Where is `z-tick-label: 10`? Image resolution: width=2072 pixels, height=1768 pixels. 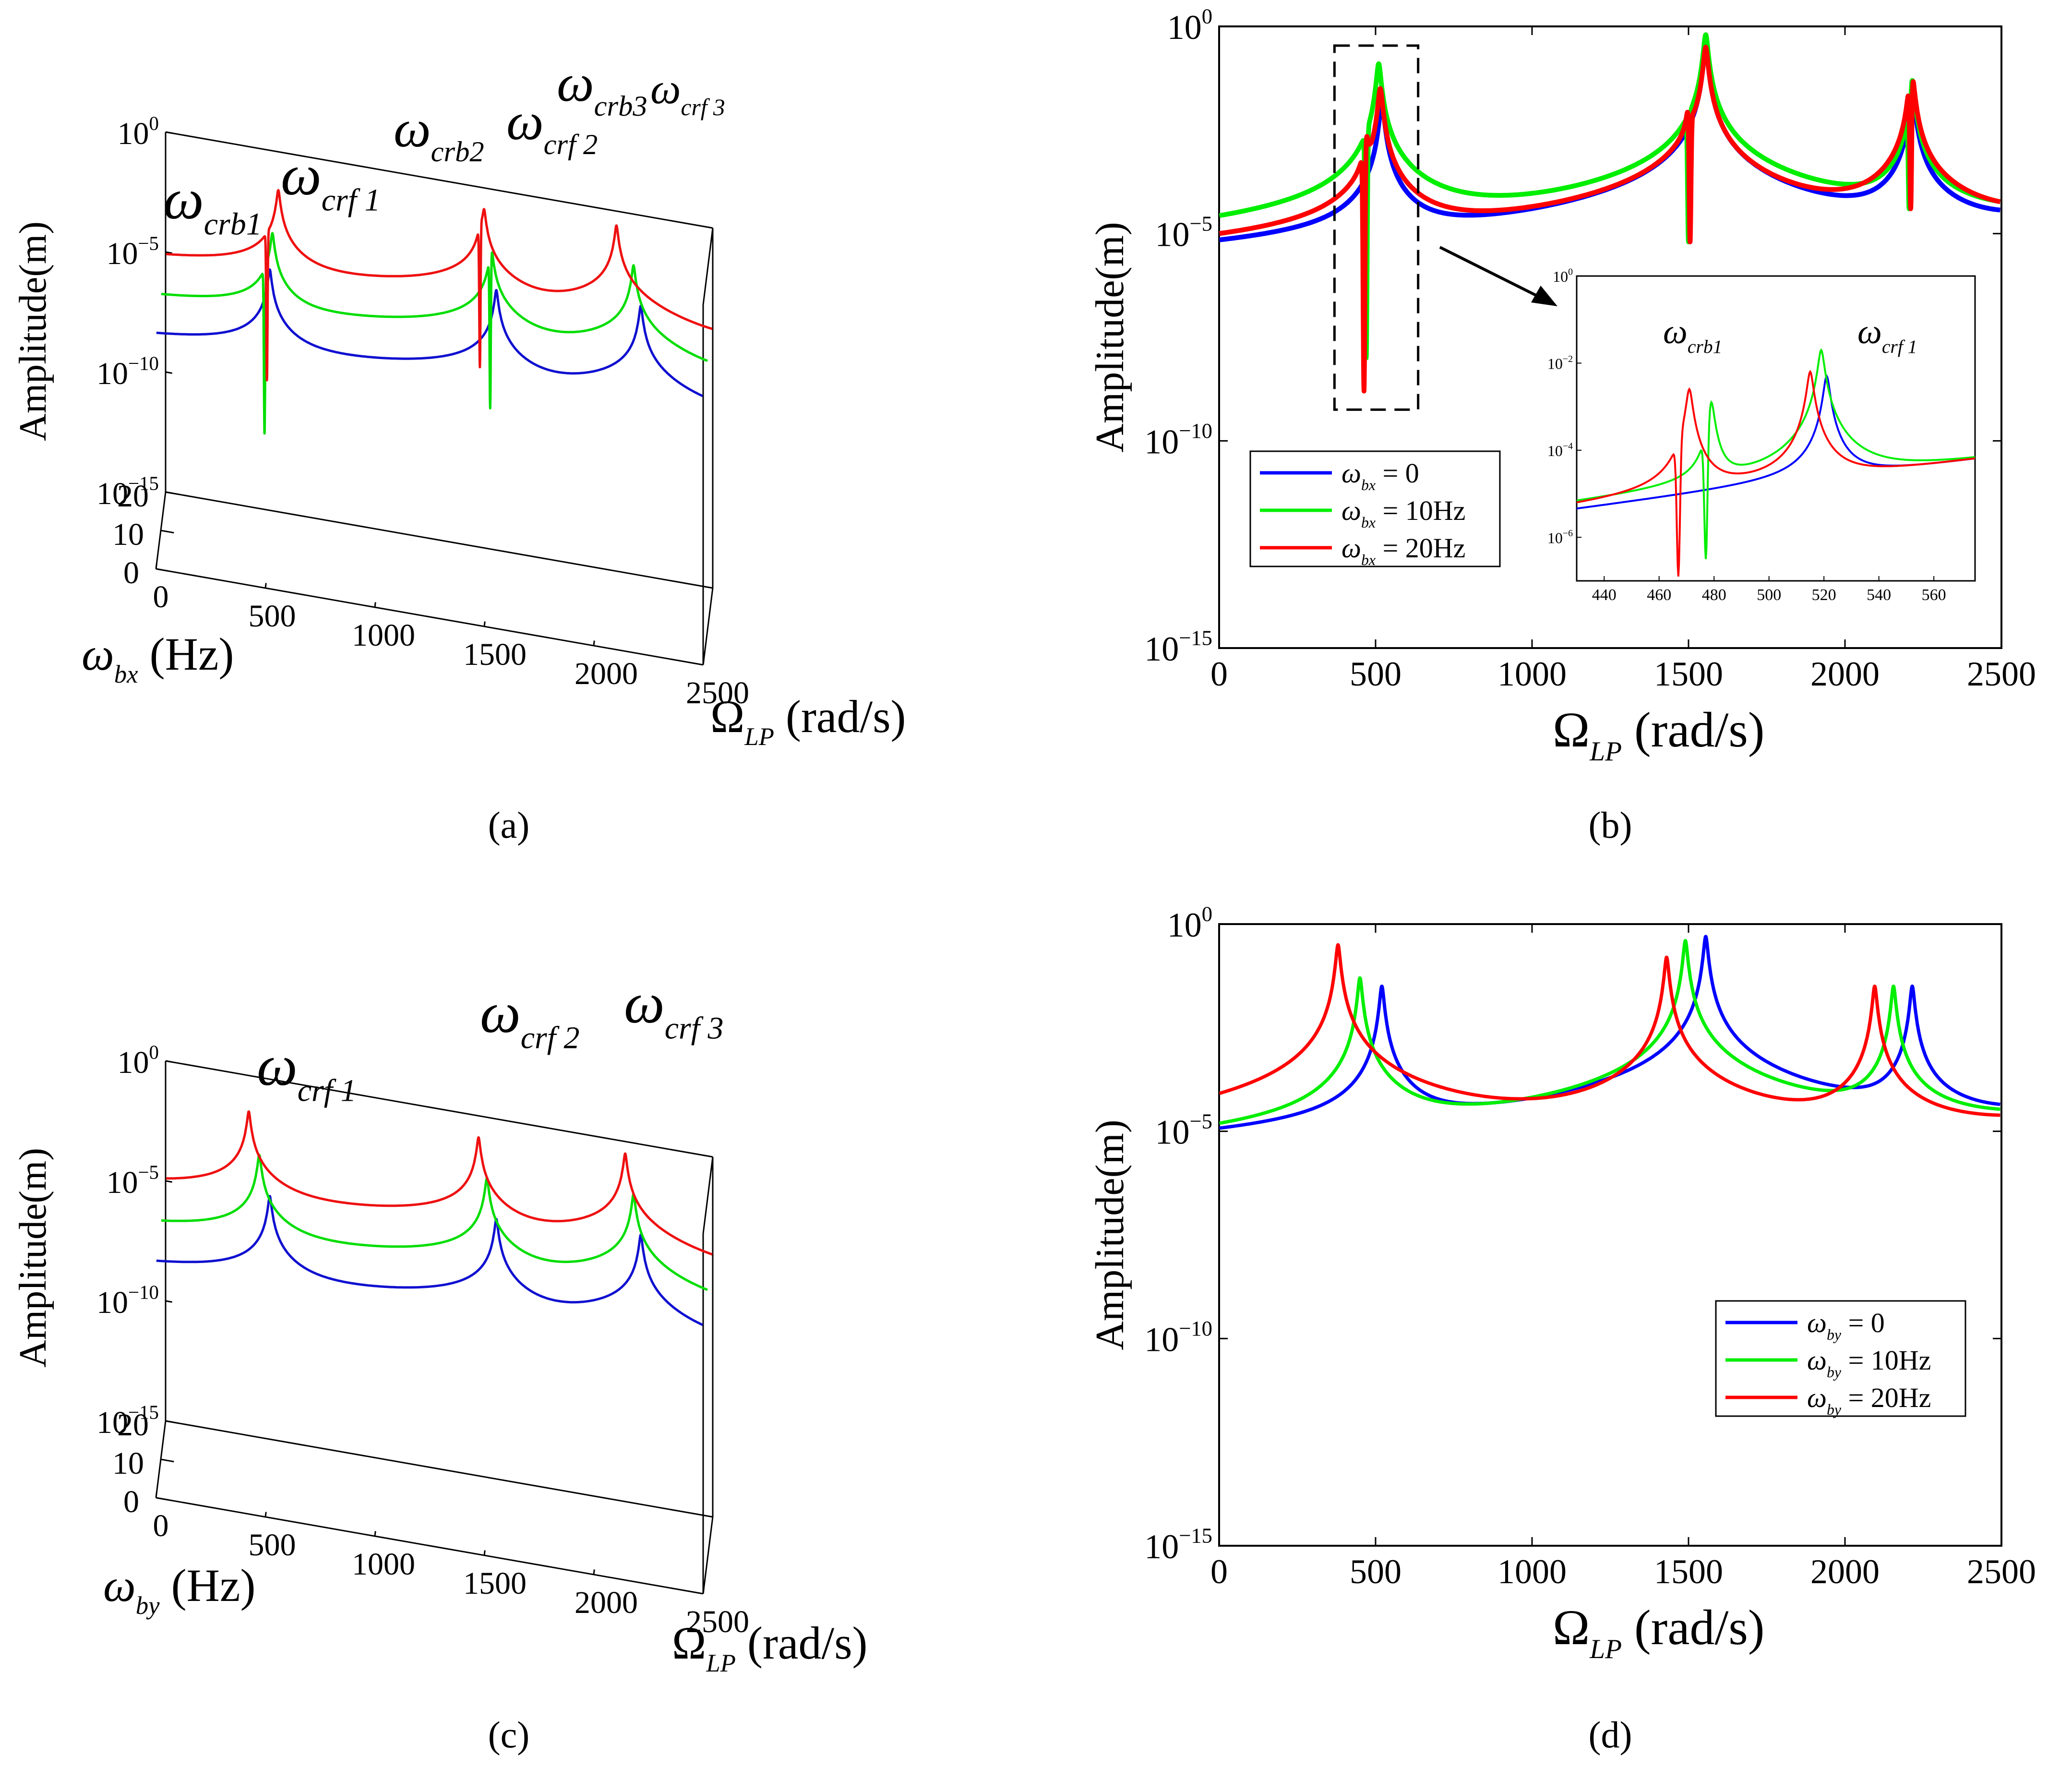
z-tick-label: 10 is located at coordinates (128, 1463).